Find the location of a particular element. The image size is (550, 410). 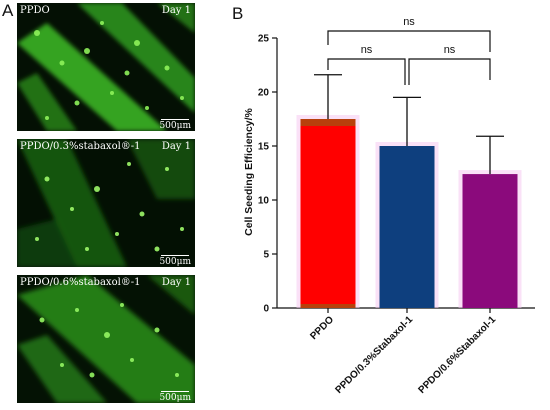

x-tick-label: PPDO/0.6%Stabaxol-1 is located at coordinates (457, 355).